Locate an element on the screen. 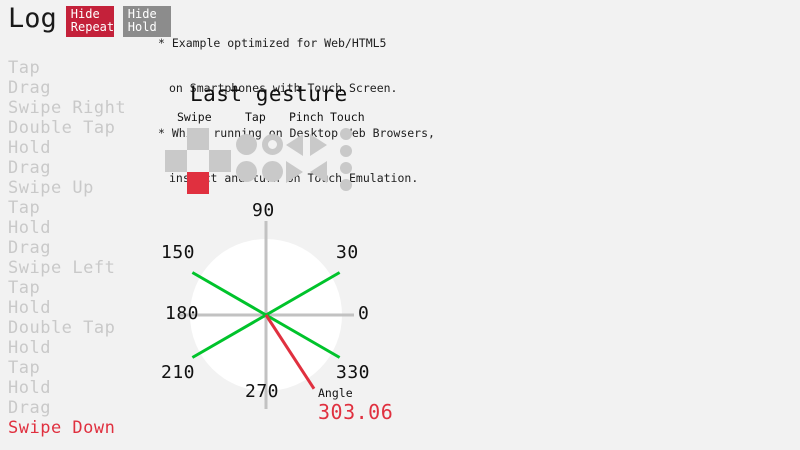 This screenshot has height=450, width=800. polar-tick-30: 30 is located at coordinates (347, 252).